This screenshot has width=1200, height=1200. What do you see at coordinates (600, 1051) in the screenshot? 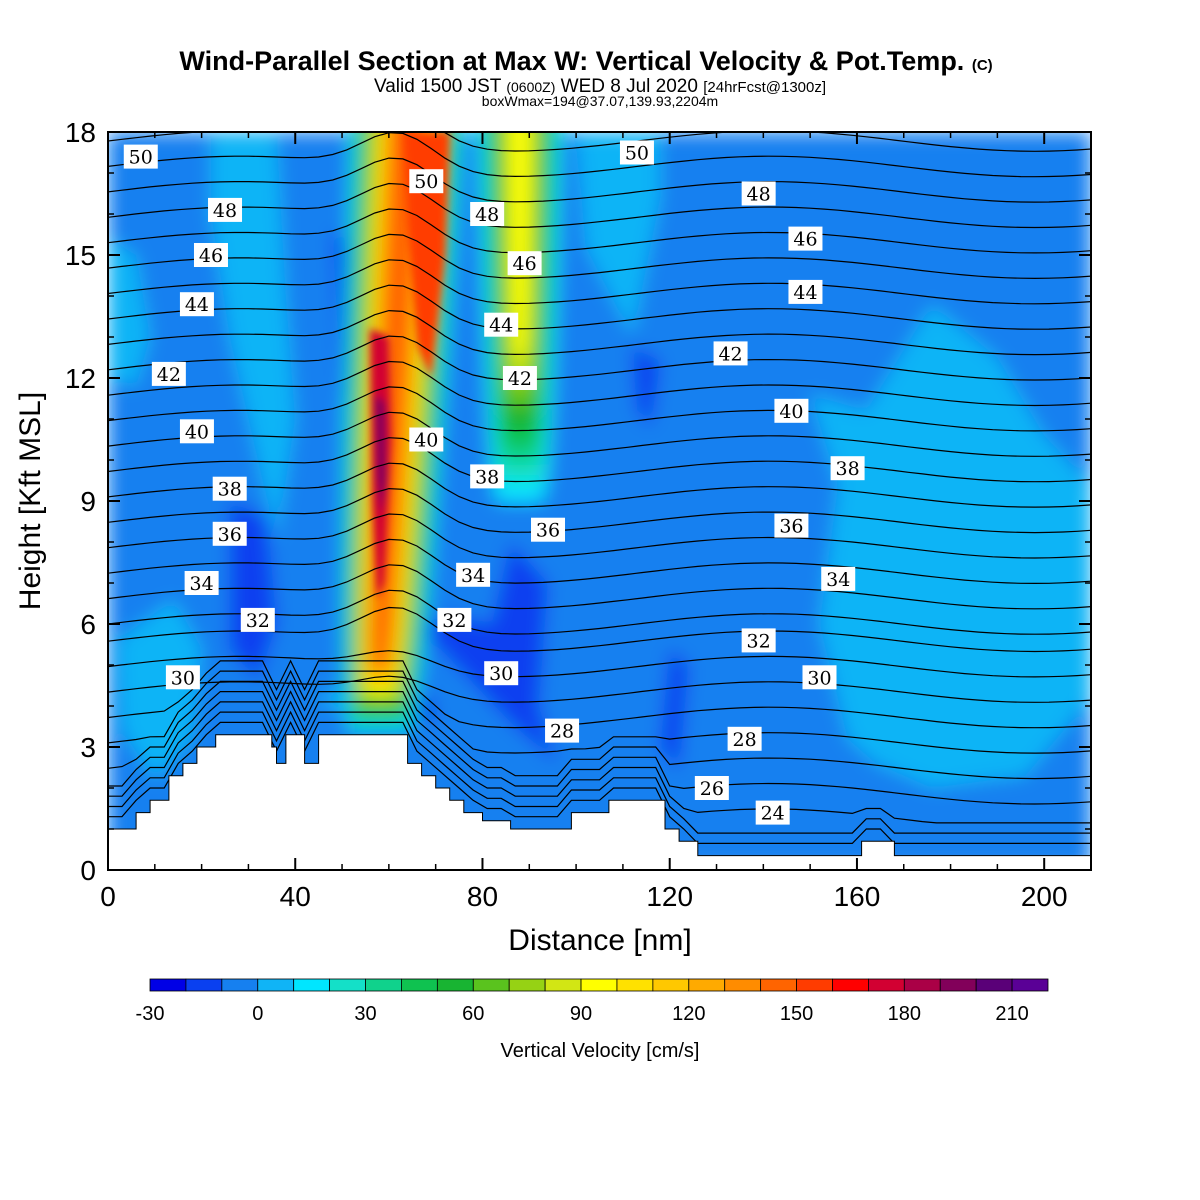
I see `colorbar-title: Vertical Velocity [cm/s]` at bounding box center [600, 1051].